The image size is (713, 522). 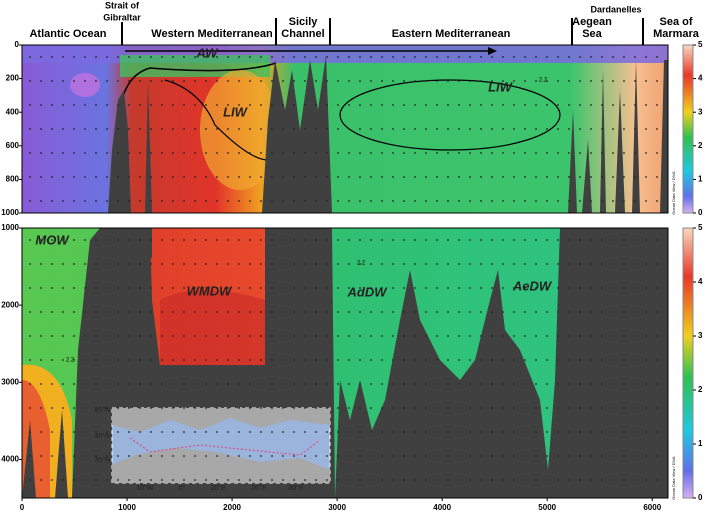 What do you see at coordinates (10, 381) in the screenshot?
I see `y-tick-label: 3000` at bounding box center [10, 381].